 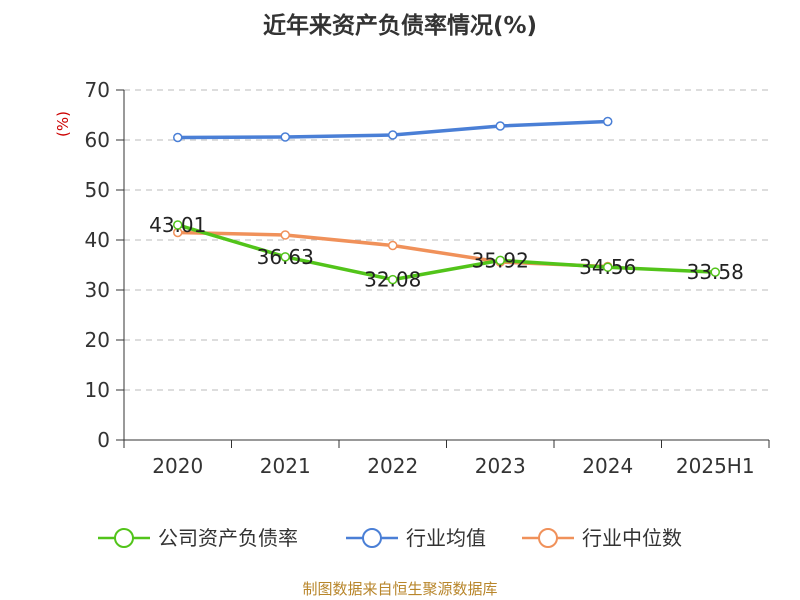 I want to click on data-label: 43.01, so click(x=177, y=225).